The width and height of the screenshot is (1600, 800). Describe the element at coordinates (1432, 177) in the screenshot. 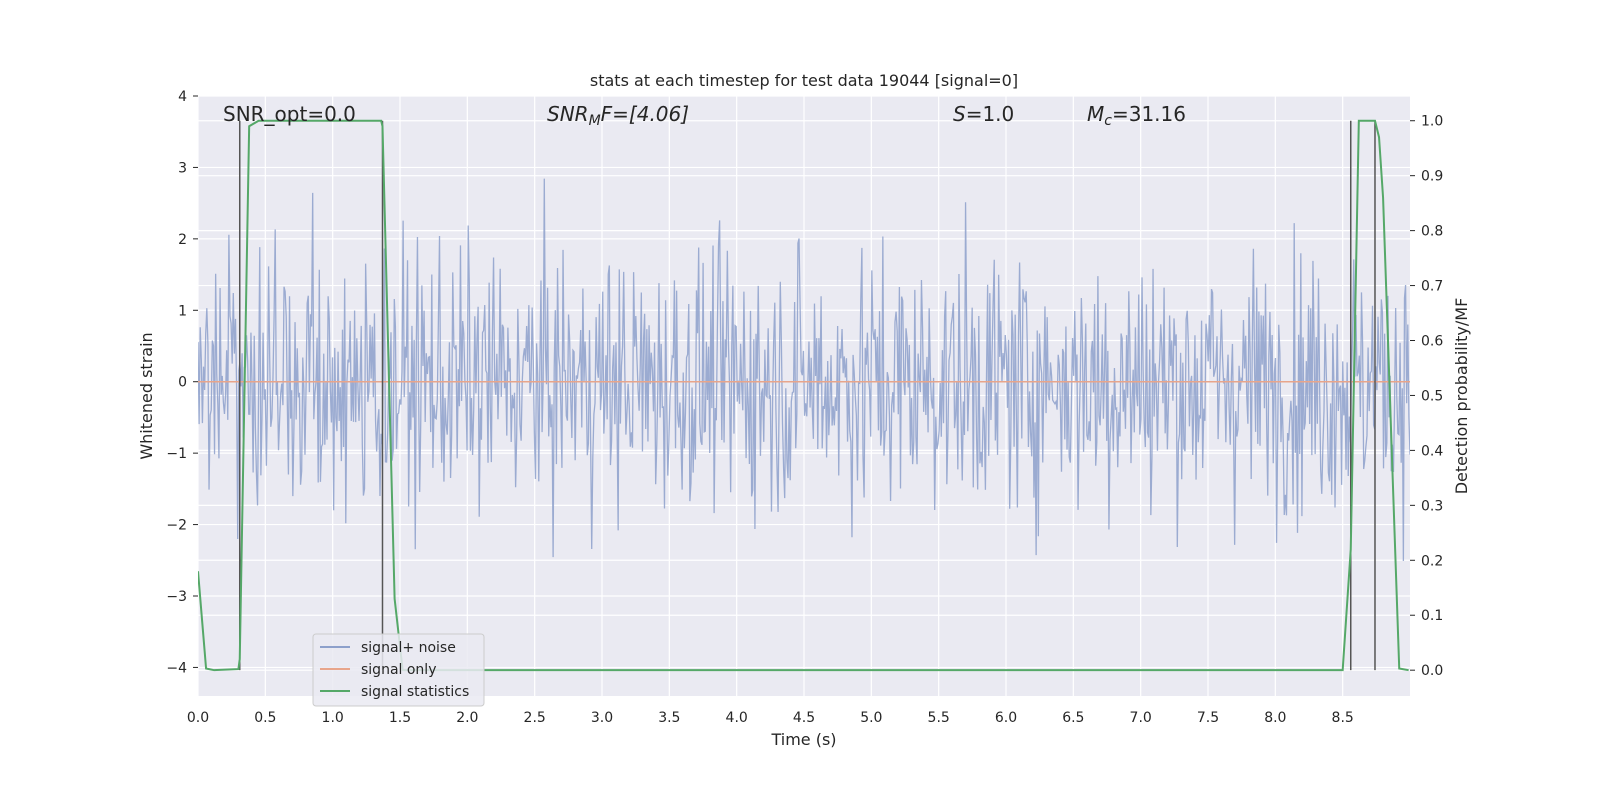

I see `y2-tick-label: 0.9` at that location.